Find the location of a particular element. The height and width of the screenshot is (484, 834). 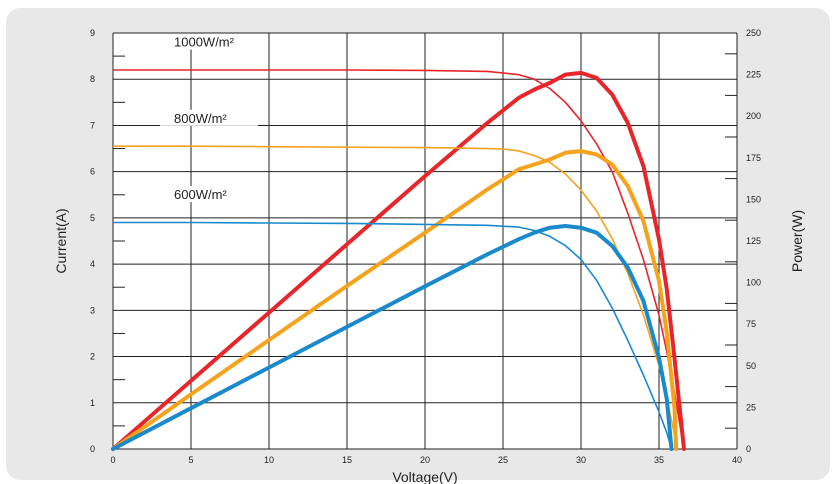

x-axis-title: Voltage(V) is located at coordinates (424, 476).